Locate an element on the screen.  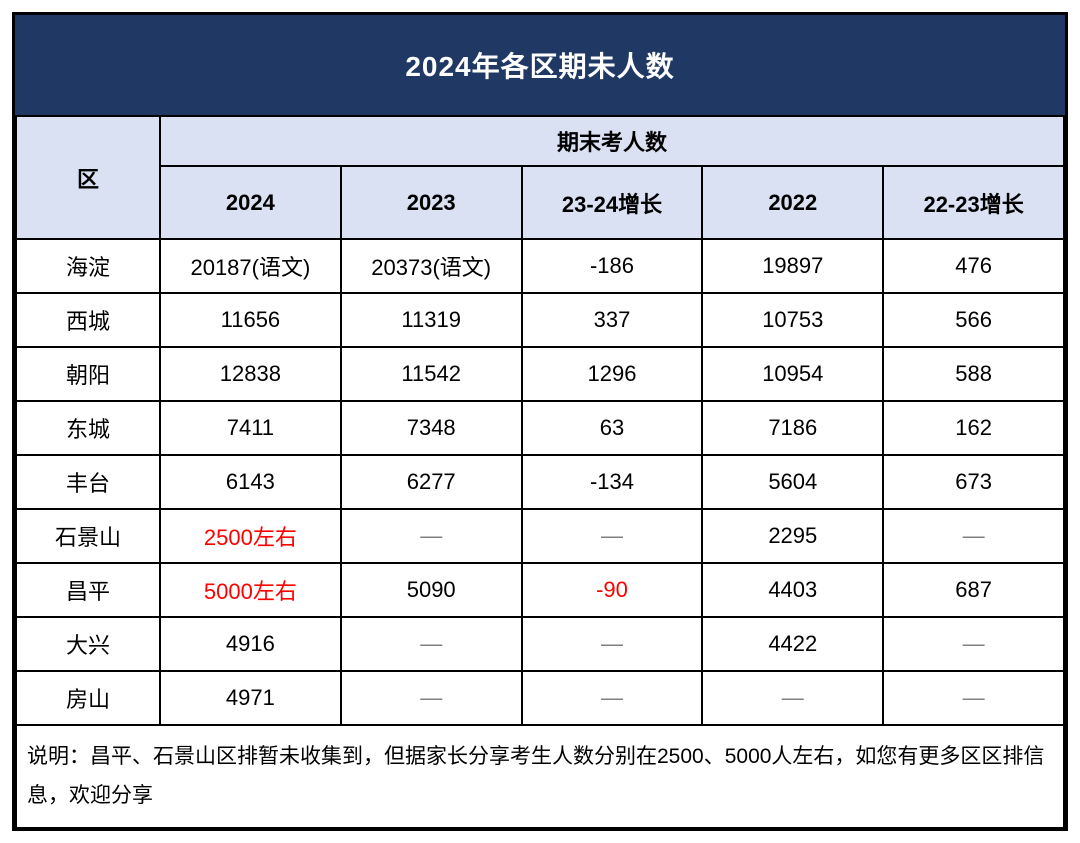
district-cell: 西城 is located at coordinates (88, 320).